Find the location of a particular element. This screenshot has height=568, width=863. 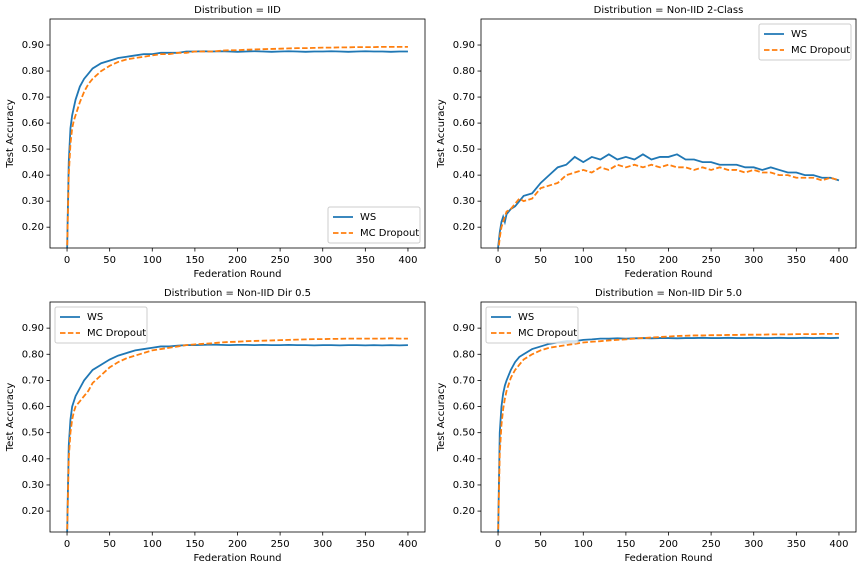

subplot-title: Distribution = Non-IID 2-Class is located at coordinates (669, 10).